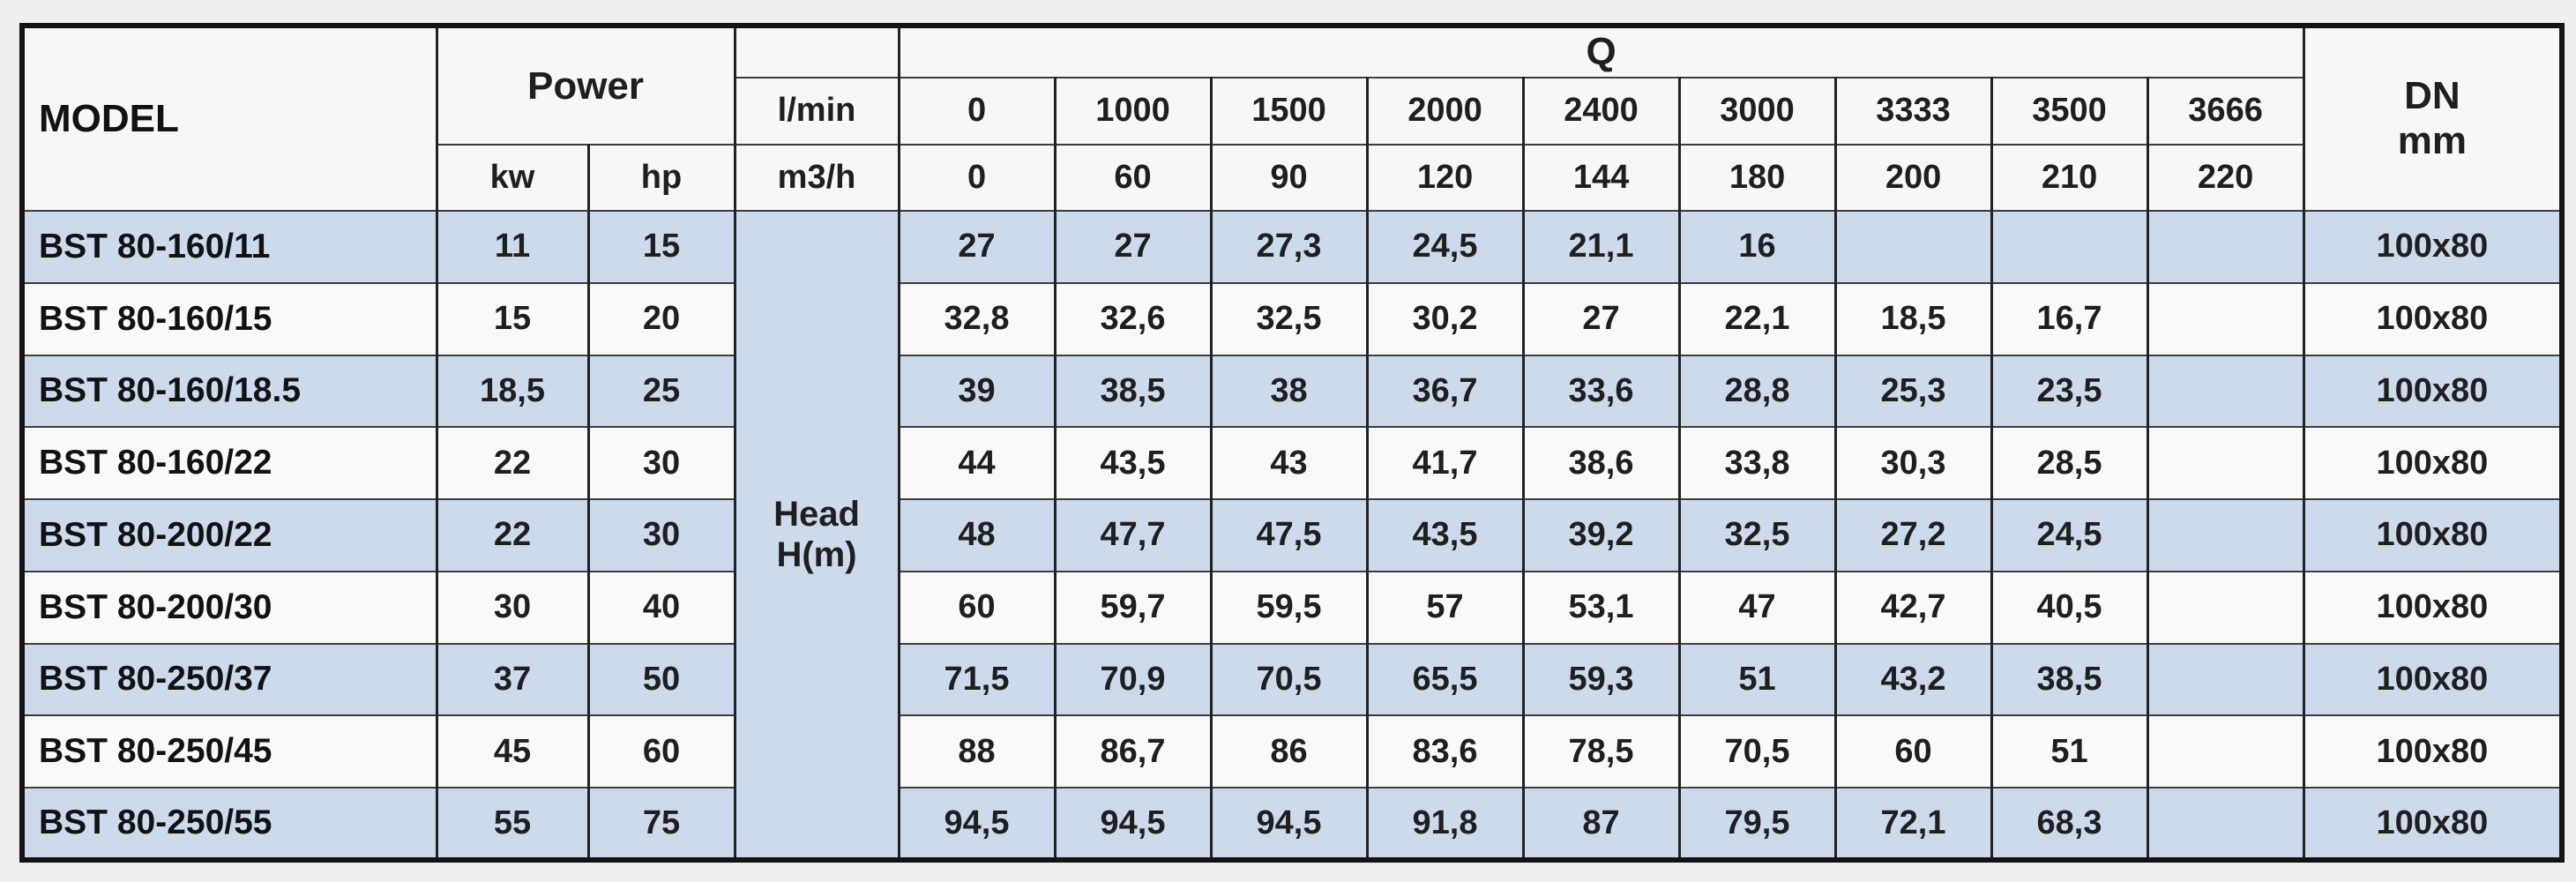 The width and height of the screenshot is (2576, 882). Describe the element at coordinates (977, 607) in the screenshot. I see `head-value-cell: 60` at that location.